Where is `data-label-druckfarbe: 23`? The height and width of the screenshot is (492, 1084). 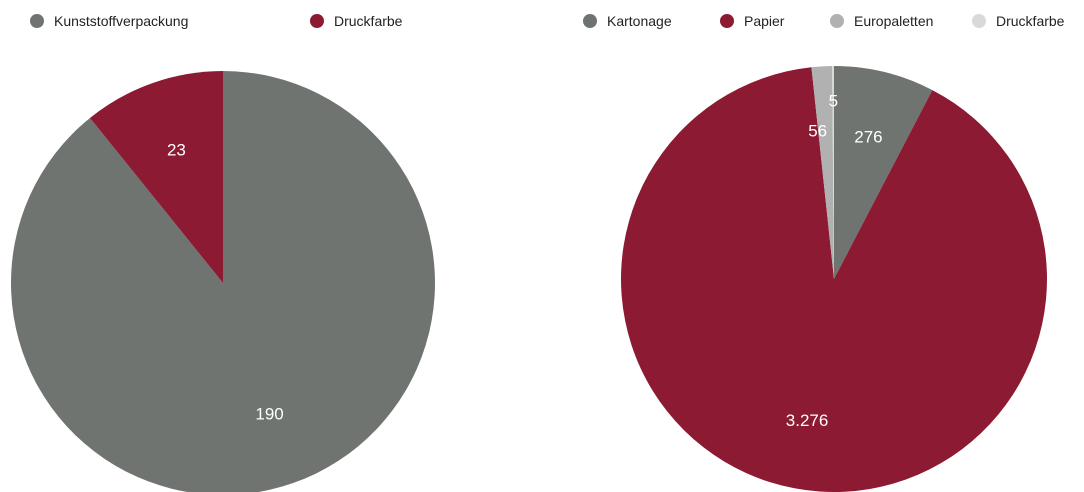
data-label-druckfarbe: 23 is located at coordinates (176, 149).